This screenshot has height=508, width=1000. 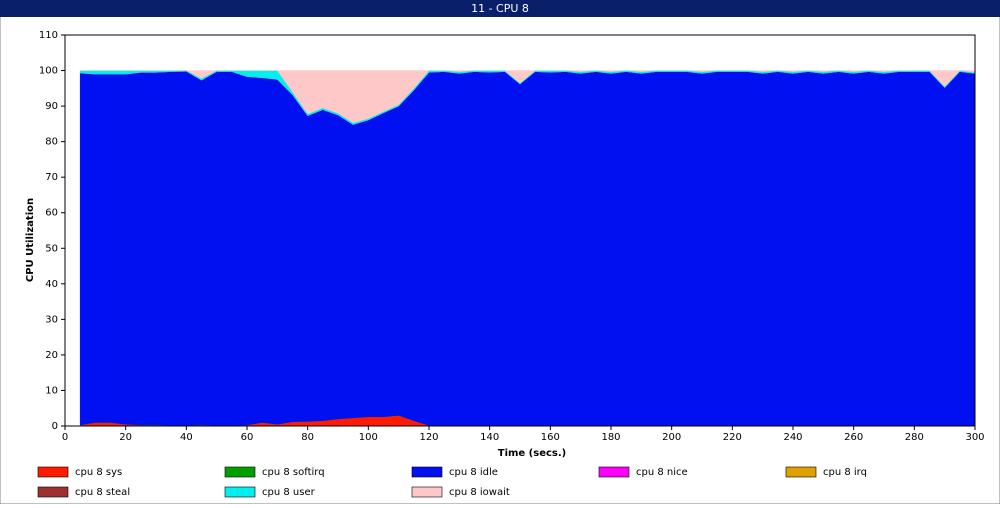 I want to click on chart-title: 11 - CPU 8, so click(x=500, y=8).